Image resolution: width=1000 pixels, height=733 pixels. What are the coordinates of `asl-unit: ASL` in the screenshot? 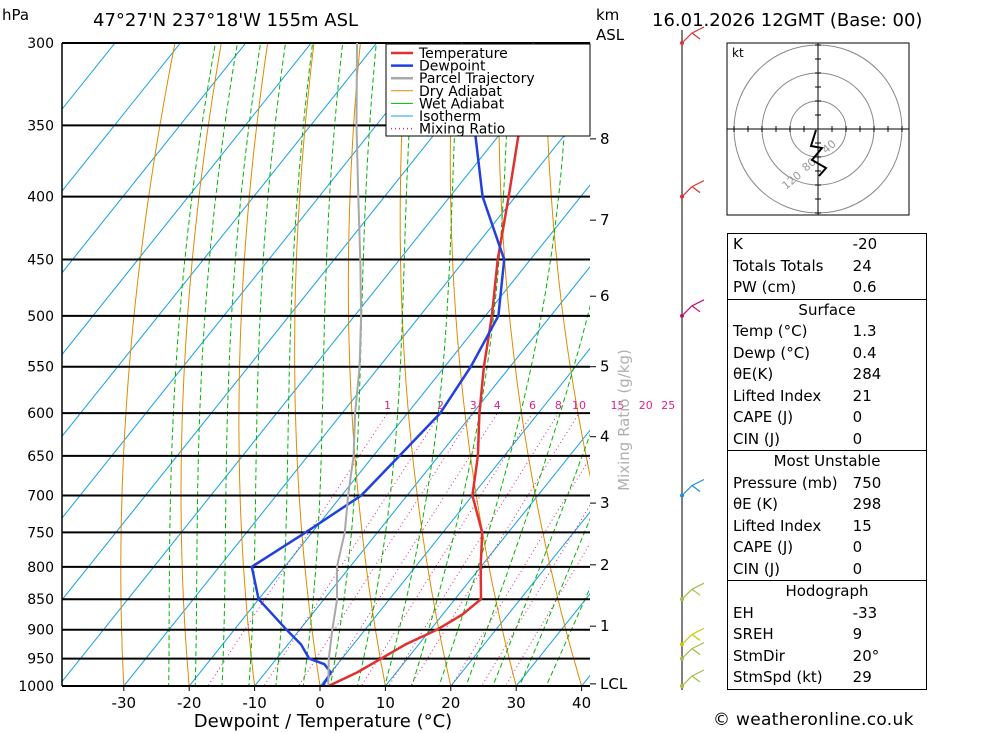 It's located at (610, 35).